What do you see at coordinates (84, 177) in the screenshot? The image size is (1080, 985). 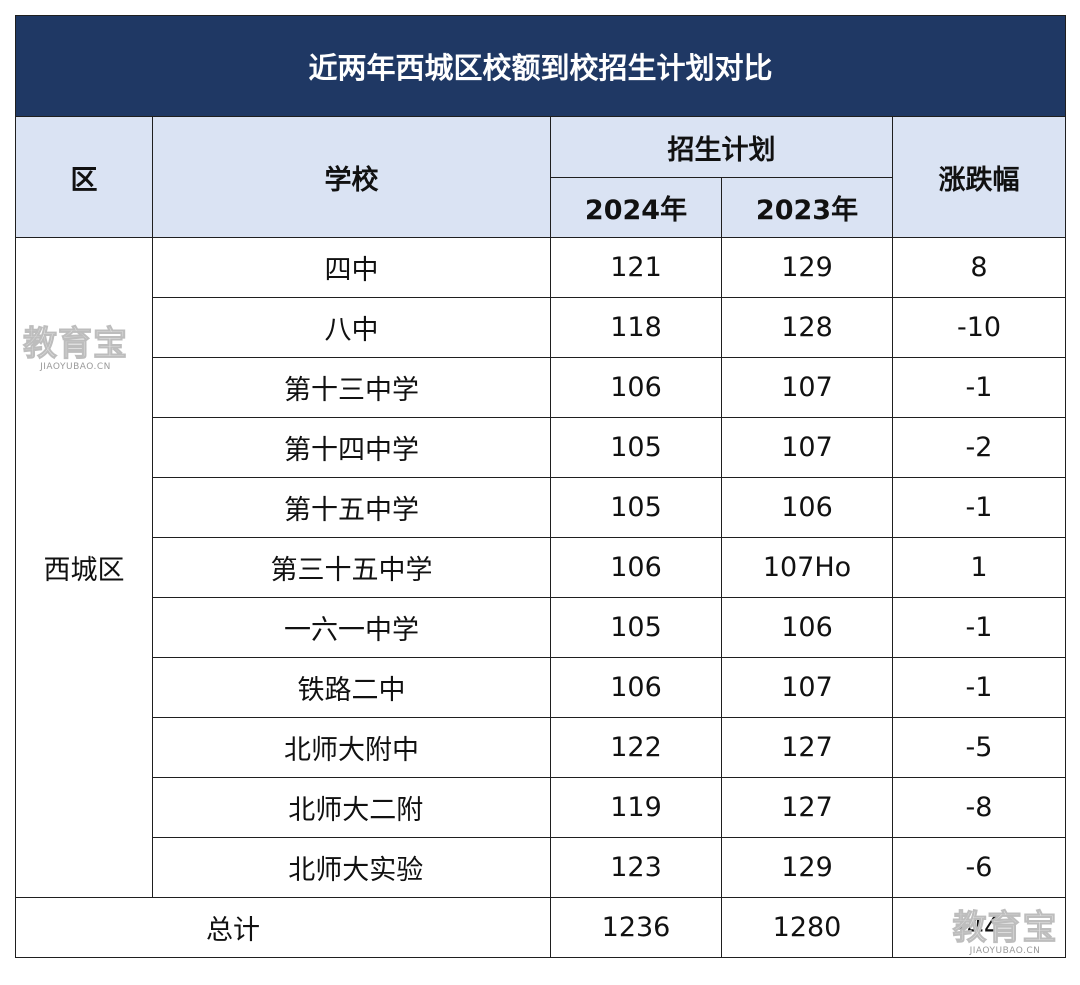 I see `header-district: 区` at bounding box center [84, 177].